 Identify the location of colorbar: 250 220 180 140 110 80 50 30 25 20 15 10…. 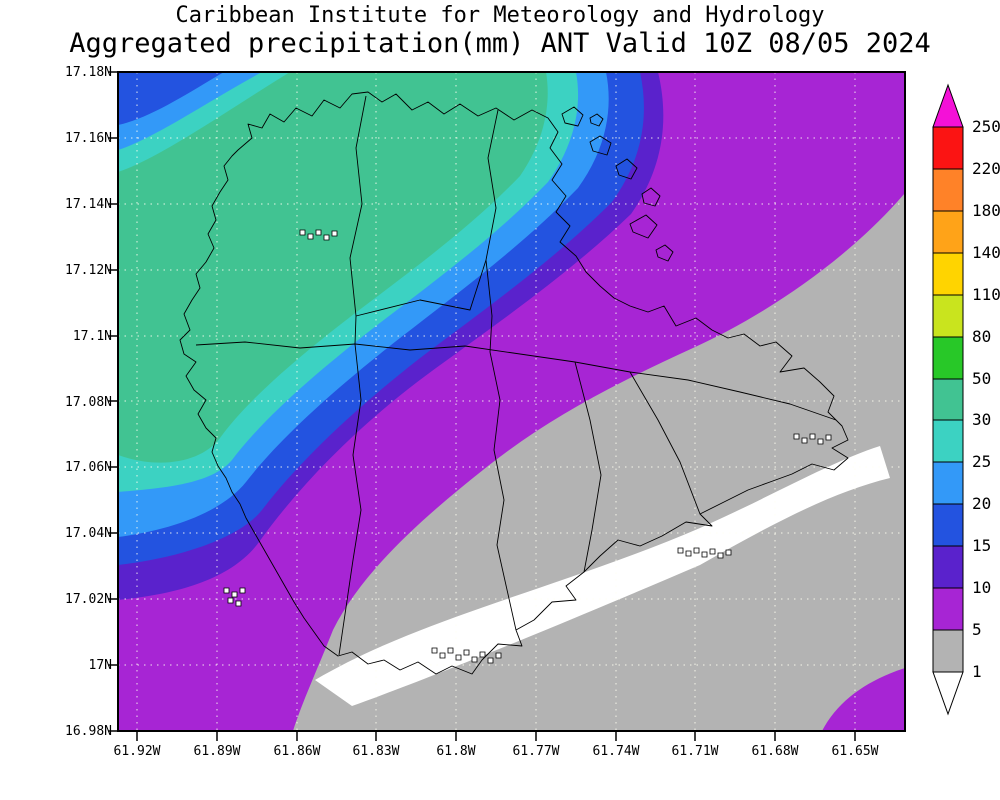
(966, 399).